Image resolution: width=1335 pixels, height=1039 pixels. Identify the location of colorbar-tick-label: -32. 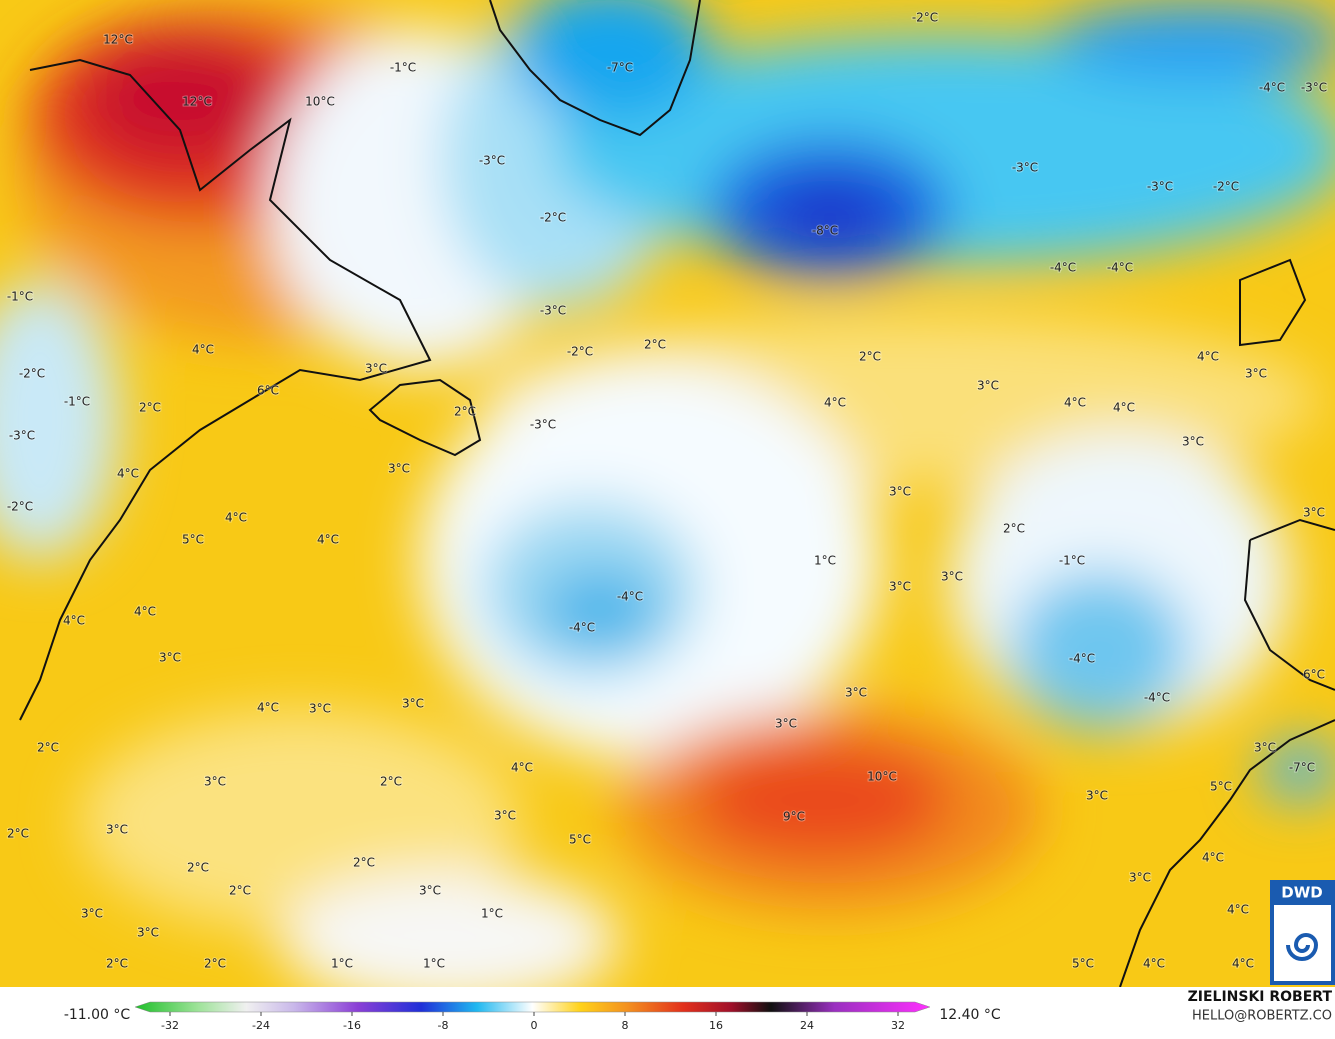
(170, 1025).